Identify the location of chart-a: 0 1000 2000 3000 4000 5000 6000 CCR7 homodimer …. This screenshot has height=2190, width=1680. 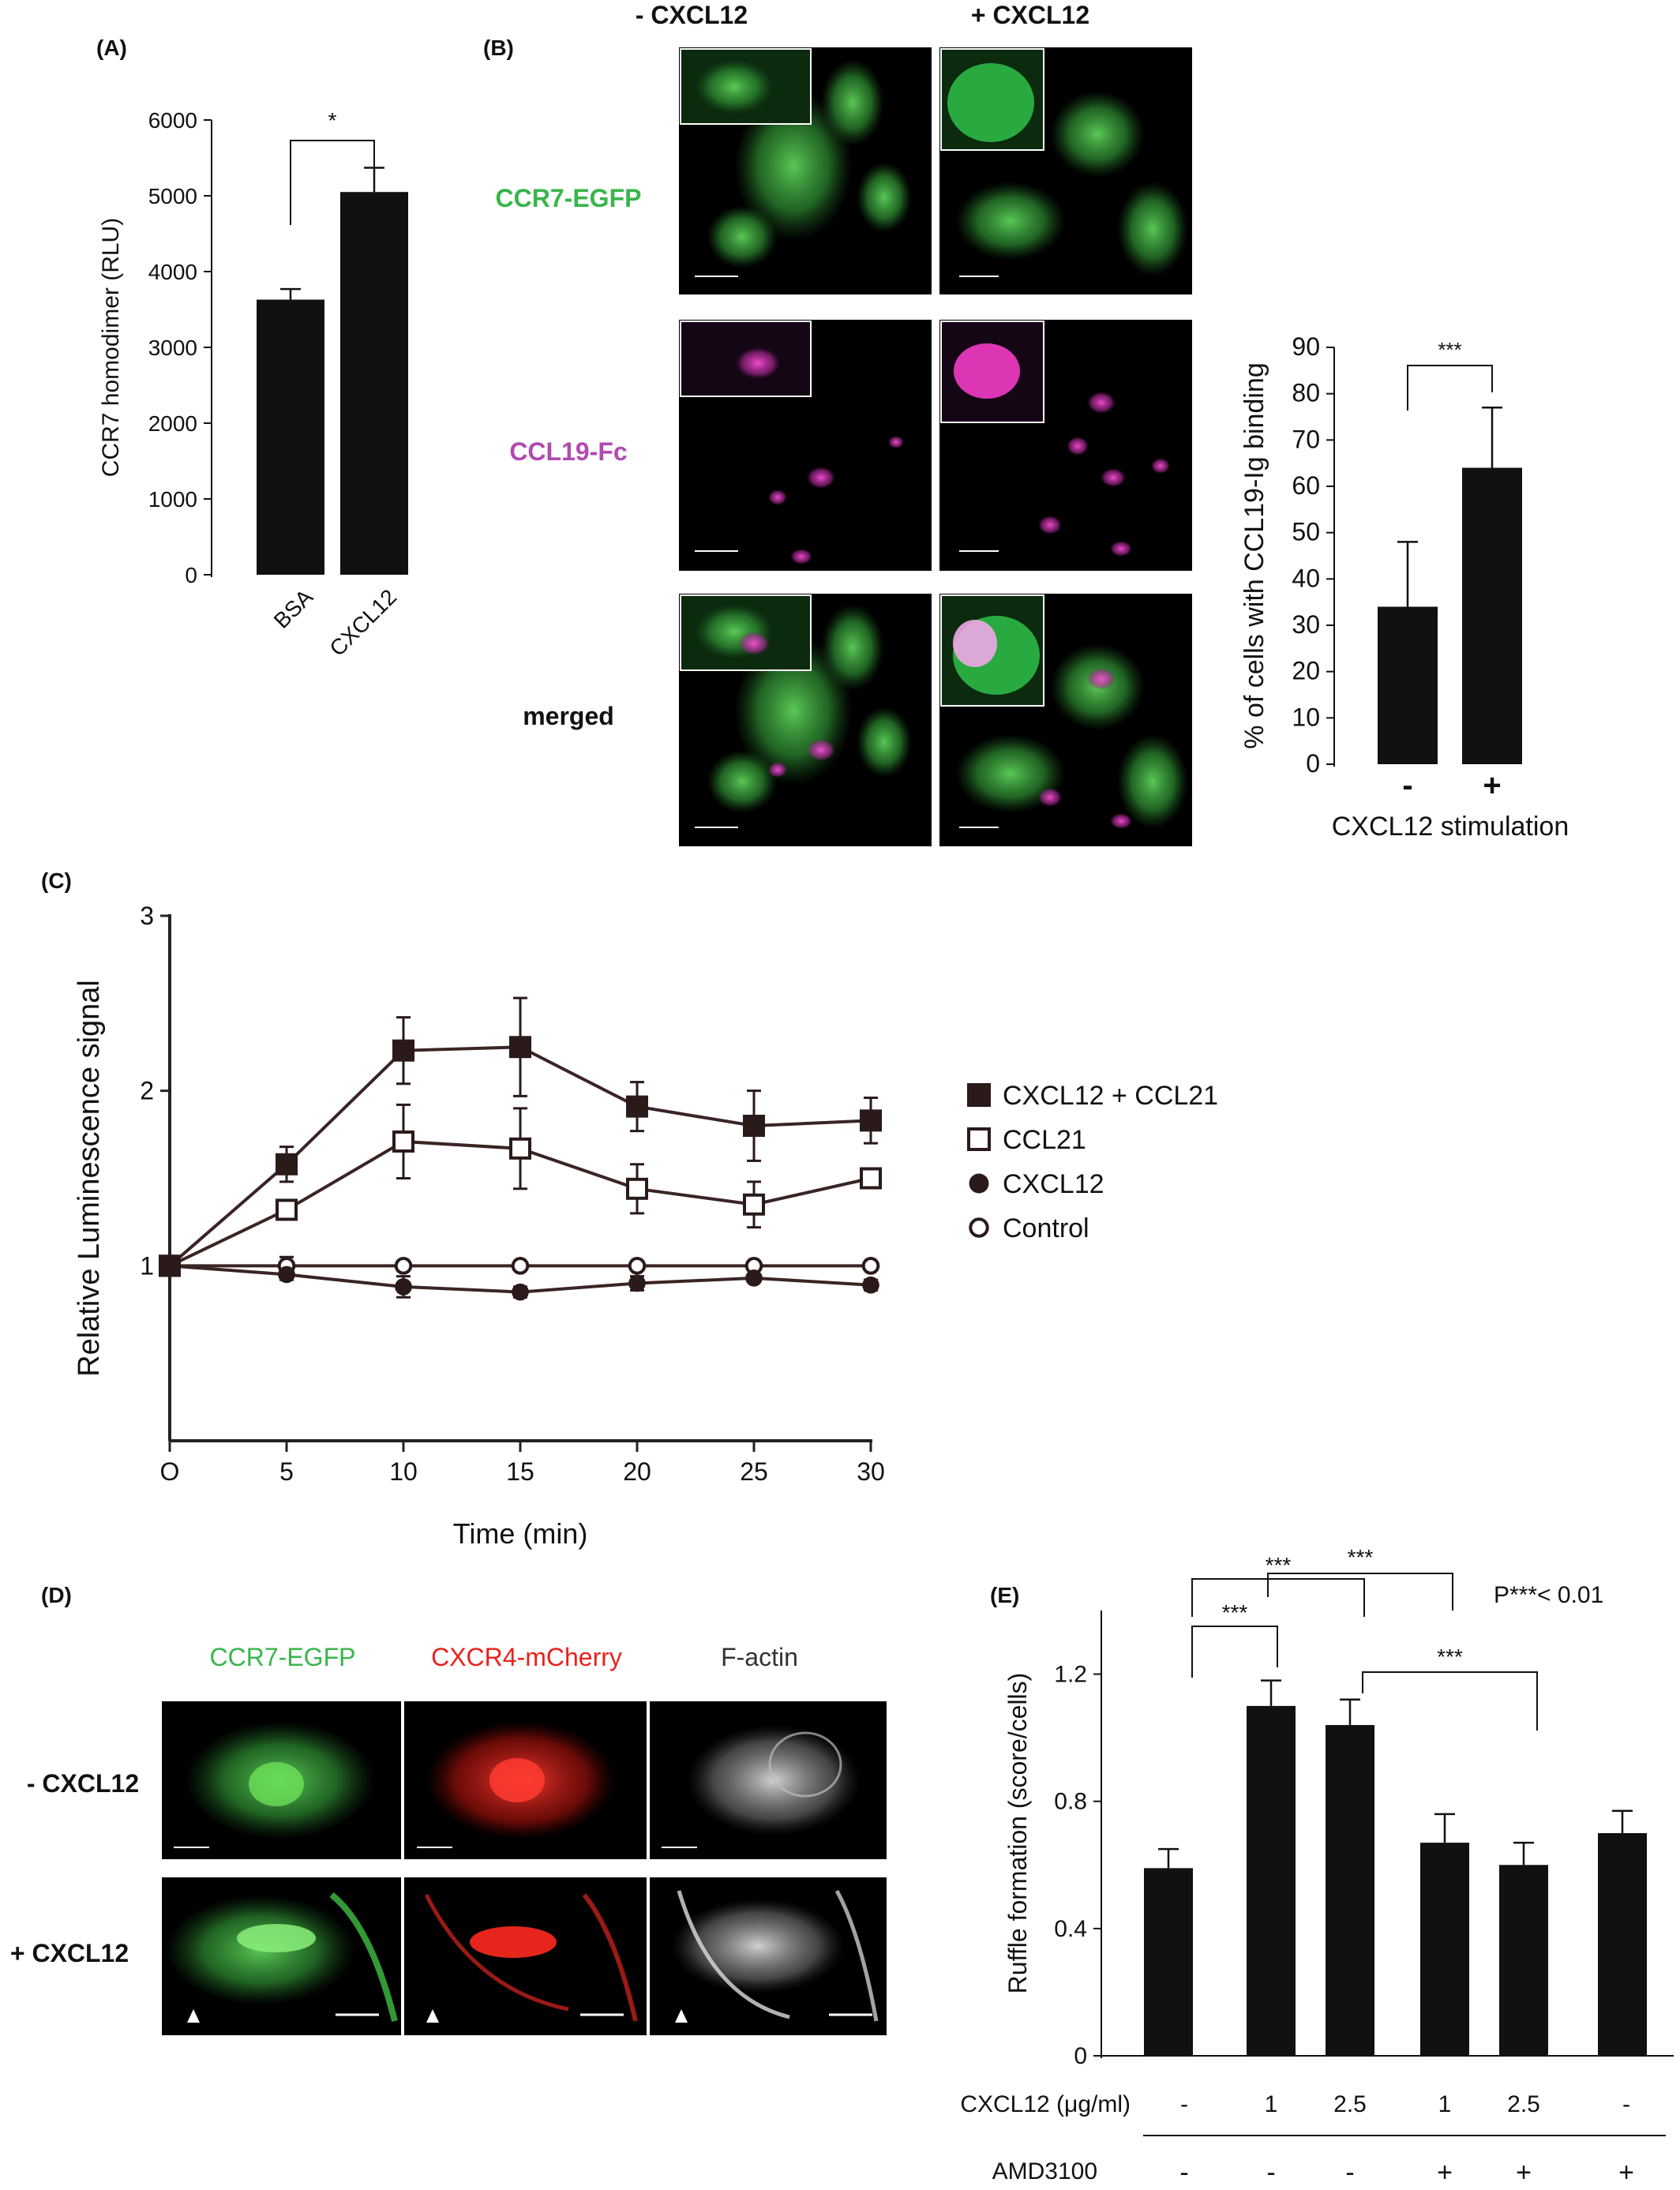
(253, 384).